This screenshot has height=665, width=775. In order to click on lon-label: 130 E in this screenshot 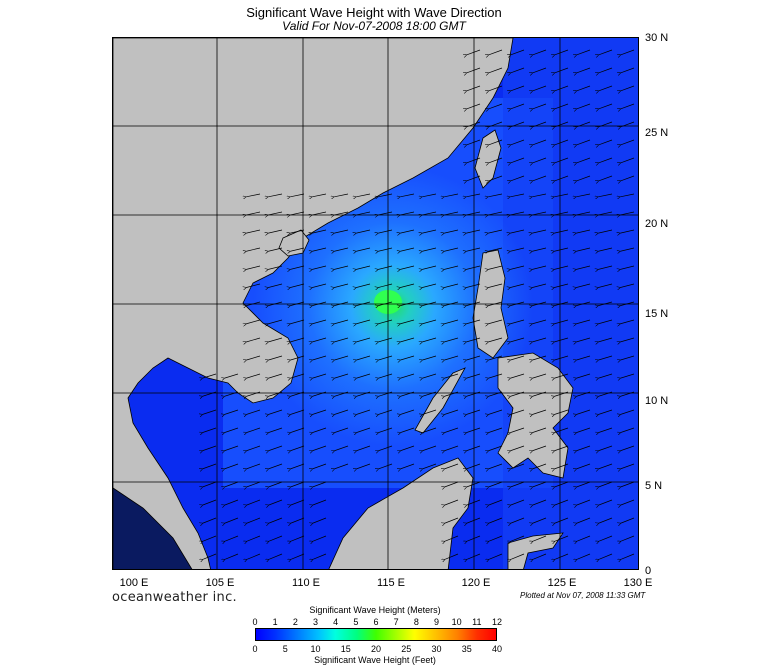, I will do `click(638, 583)`.